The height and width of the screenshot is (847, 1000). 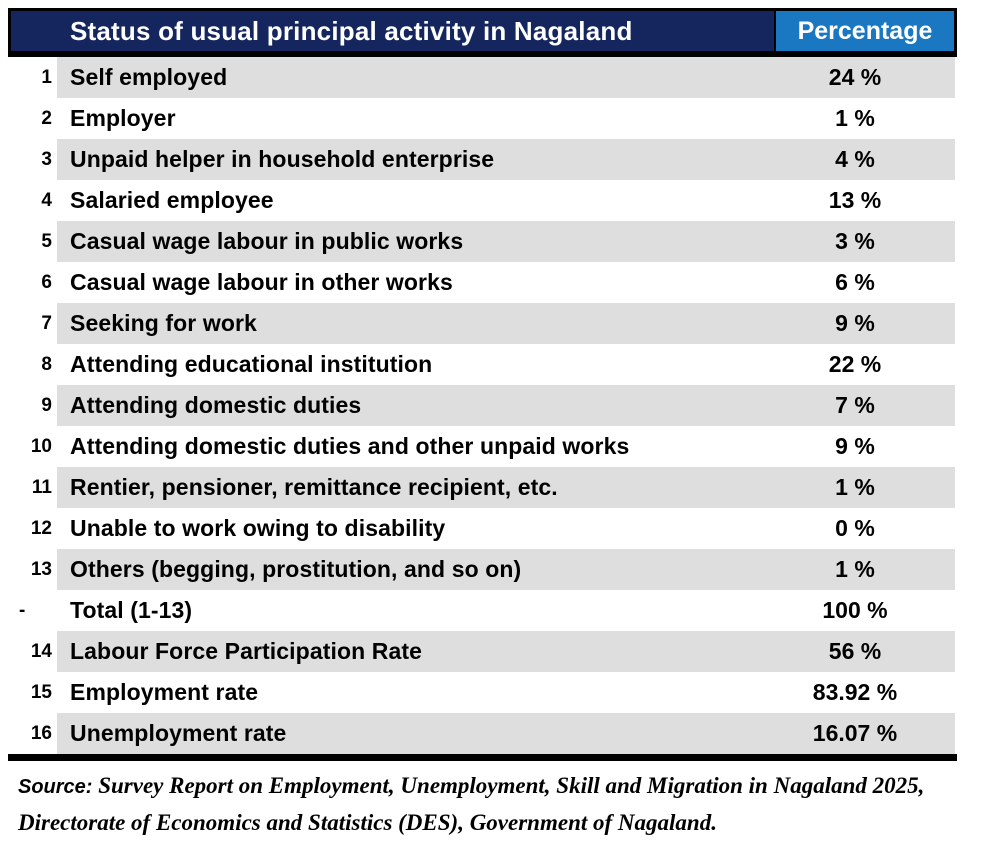 I want to click on row-label: Self employed, so click(x=149, y=77).